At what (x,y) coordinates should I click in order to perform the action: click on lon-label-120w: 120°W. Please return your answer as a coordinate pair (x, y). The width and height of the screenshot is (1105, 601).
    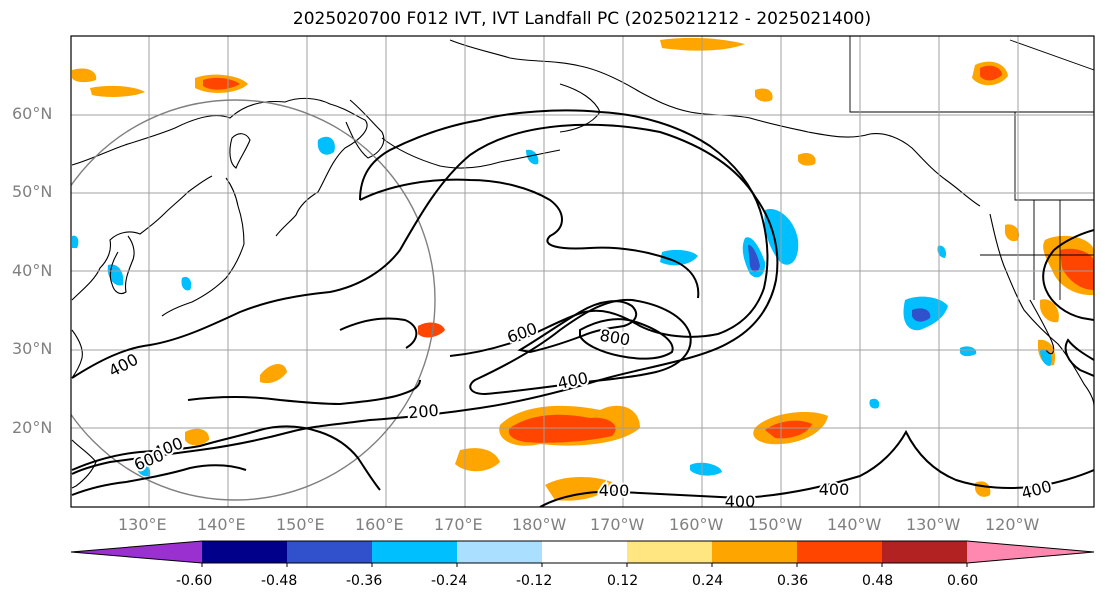
    Looking at the image, I should click on (1012, 524).